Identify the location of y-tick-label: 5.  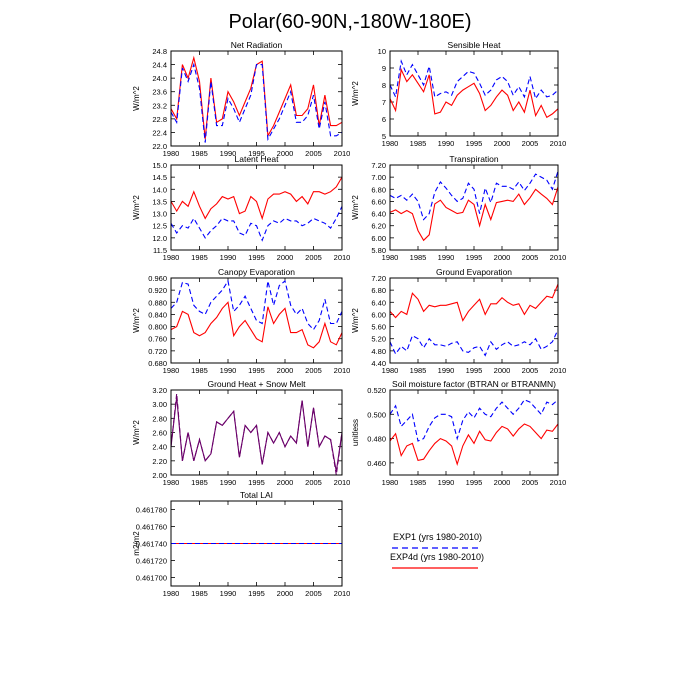
(384, 136).